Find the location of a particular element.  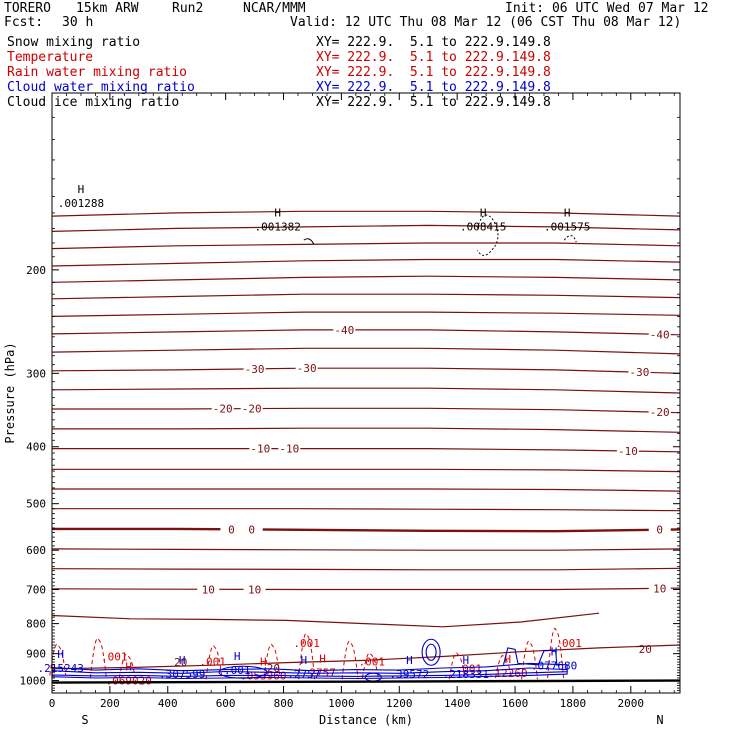

y-tick-label: 1000 is located at coordinates (33, 681).